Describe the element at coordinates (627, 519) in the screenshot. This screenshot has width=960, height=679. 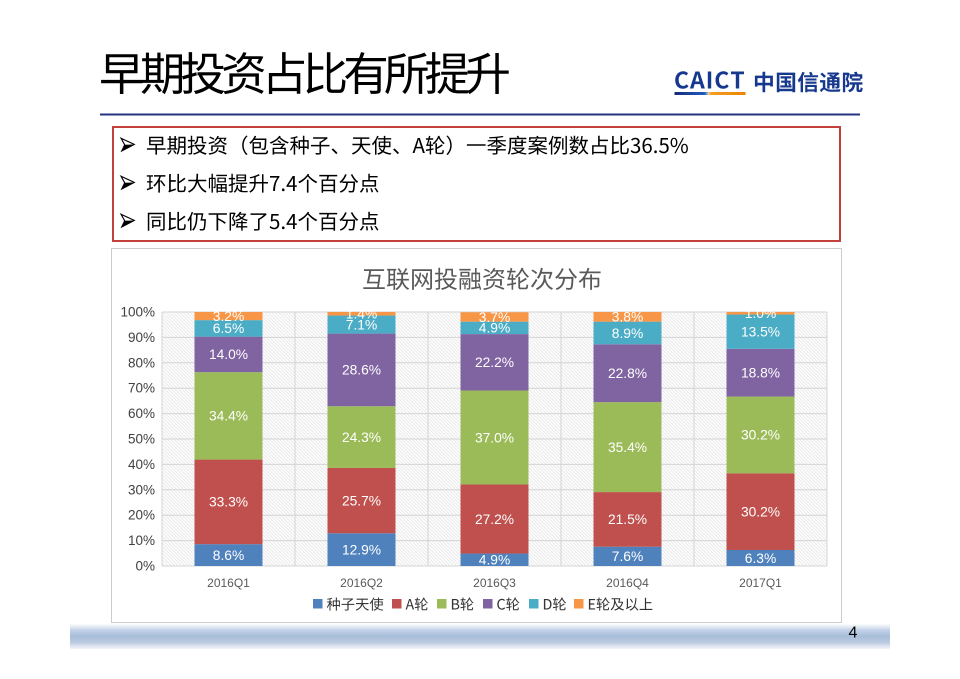
I see `svg-text: 21.5%` at that location.